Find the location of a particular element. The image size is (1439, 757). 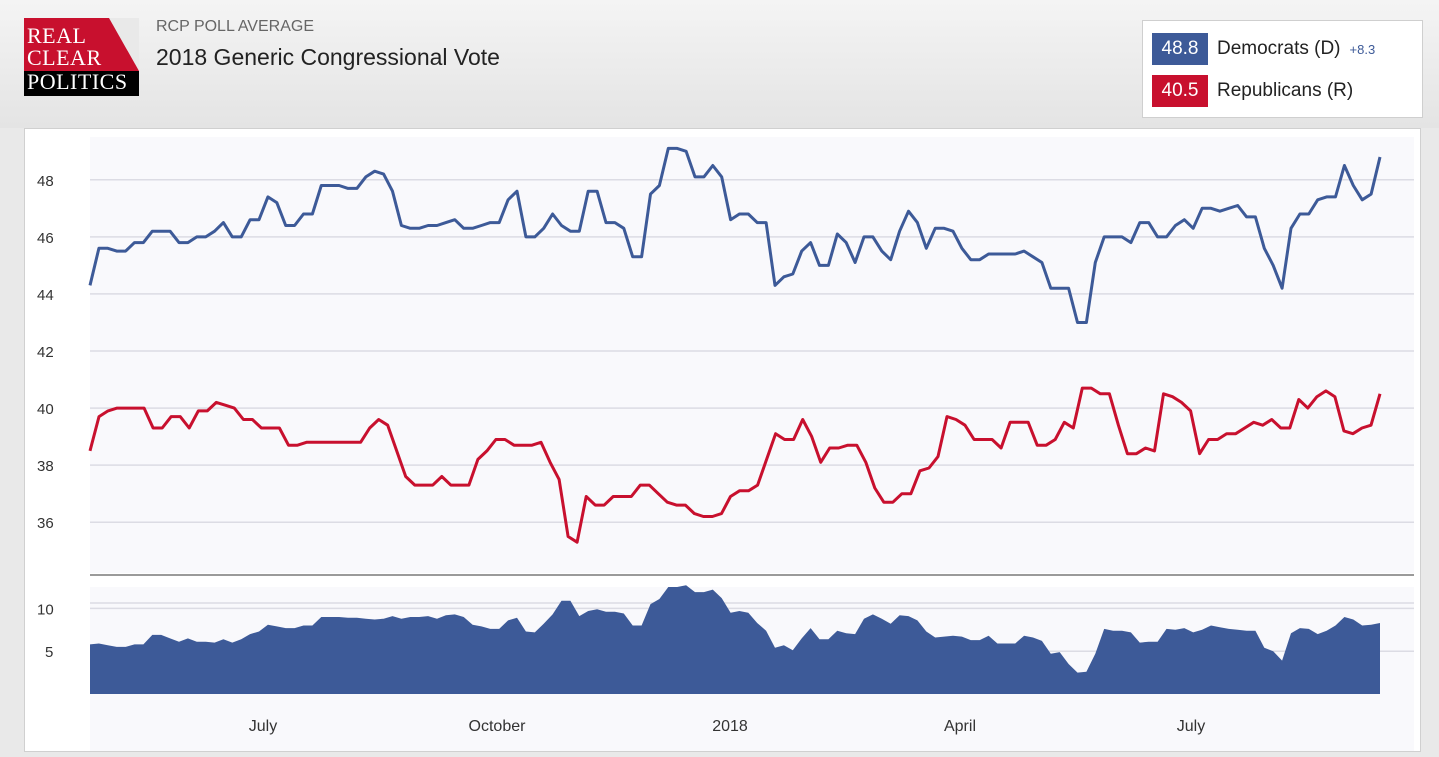

y-tick-label-46: 46 is located at coordinates (45, 238).